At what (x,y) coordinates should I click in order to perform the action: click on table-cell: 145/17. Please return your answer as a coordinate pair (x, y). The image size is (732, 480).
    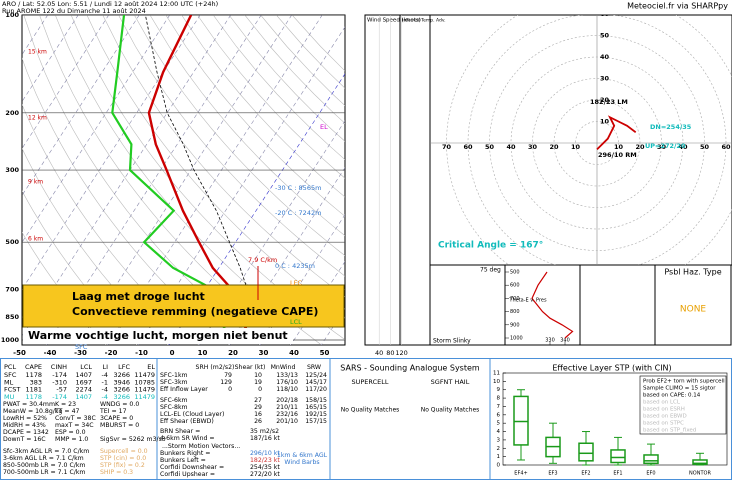
    Looking at the image, I should click on (316, 382).